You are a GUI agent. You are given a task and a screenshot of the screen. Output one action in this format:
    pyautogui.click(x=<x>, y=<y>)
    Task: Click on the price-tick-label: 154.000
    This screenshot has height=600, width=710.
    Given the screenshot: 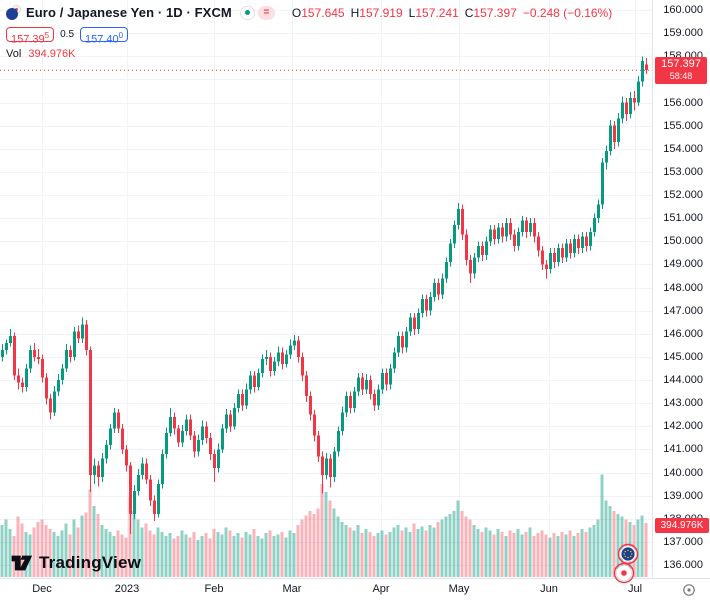 What is the action you would take?
    pyautogui.click(x=683, y=148)
    